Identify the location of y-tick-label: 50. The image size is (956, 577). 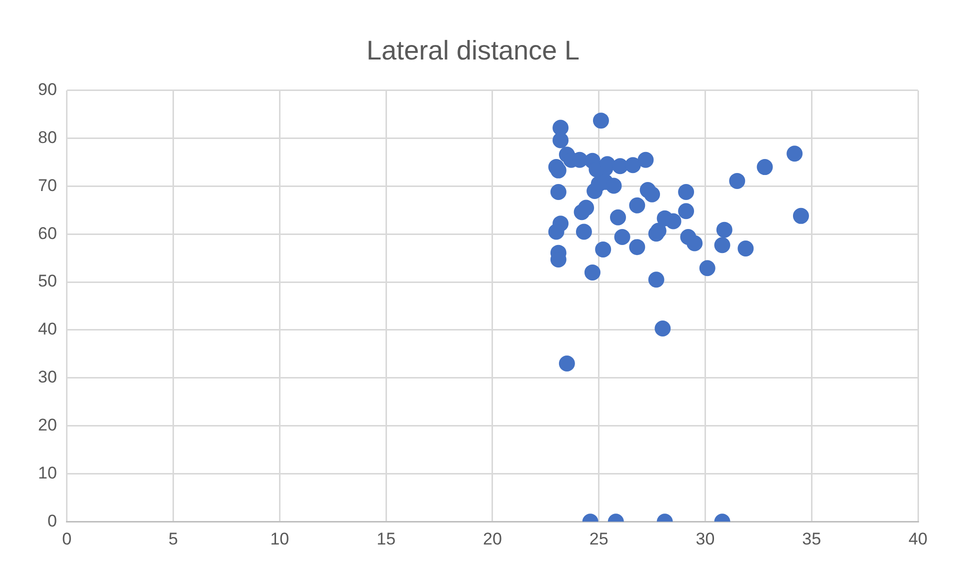
(47, 281).